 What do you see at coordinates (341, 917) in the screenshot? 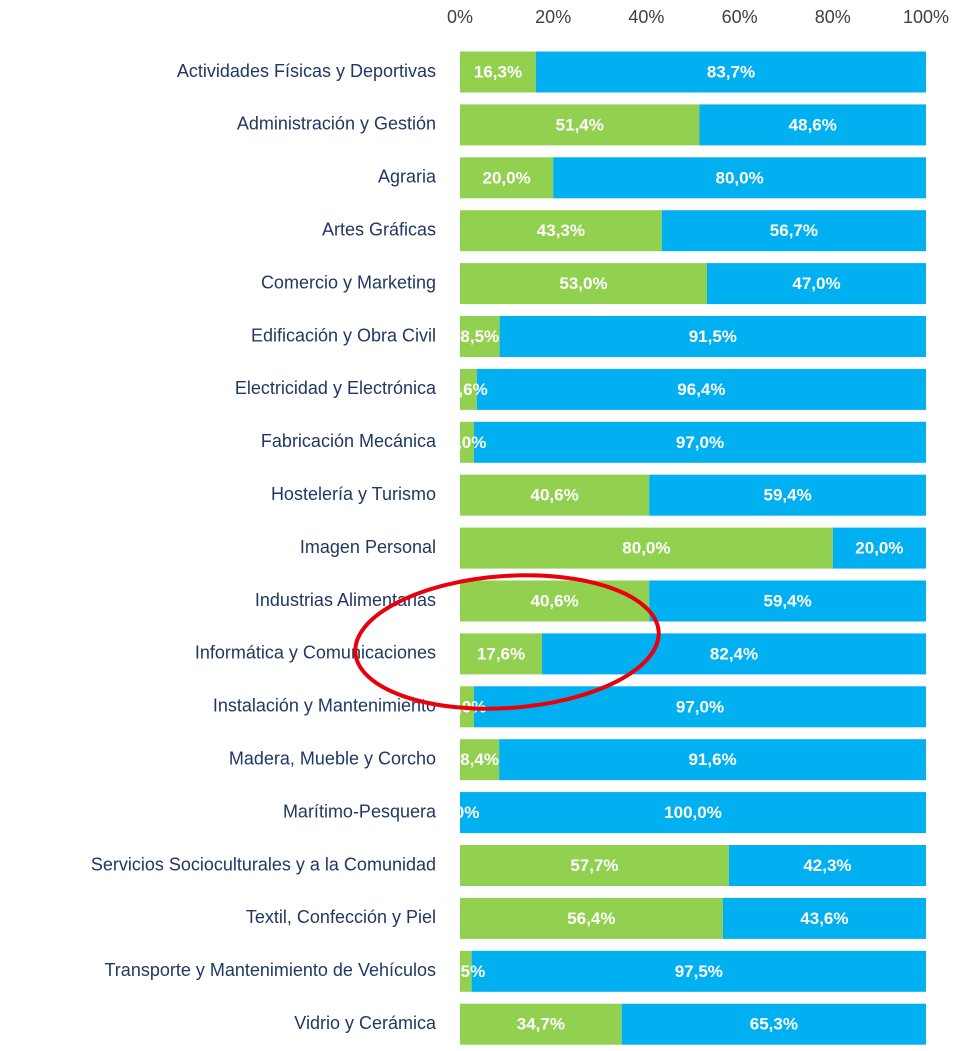
I see `category-label: Textil, Confección y Piel` at bounding box center [341, 917].